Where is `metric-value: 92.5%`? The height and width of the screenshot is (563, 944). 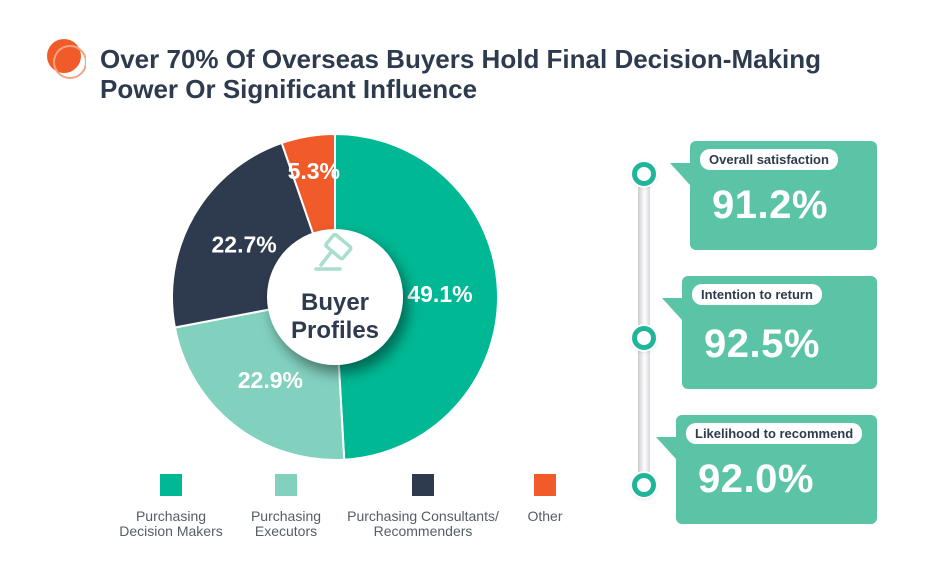 metric-value: 92.5% is located at coordinates (762, 344).